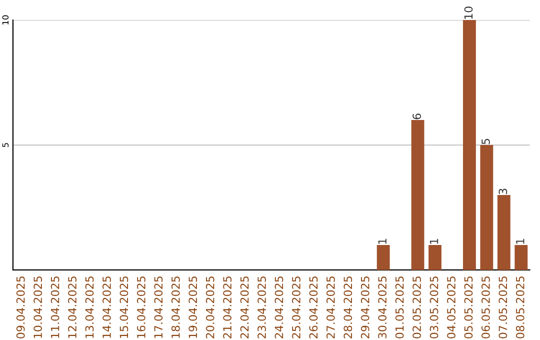 The width and height of the screenshot is (540, 340). What do you see at coordinates (141, 307) in the screenshot?
I see `x-tick-label: 16.04.2025` at bounding box center [141, 307].